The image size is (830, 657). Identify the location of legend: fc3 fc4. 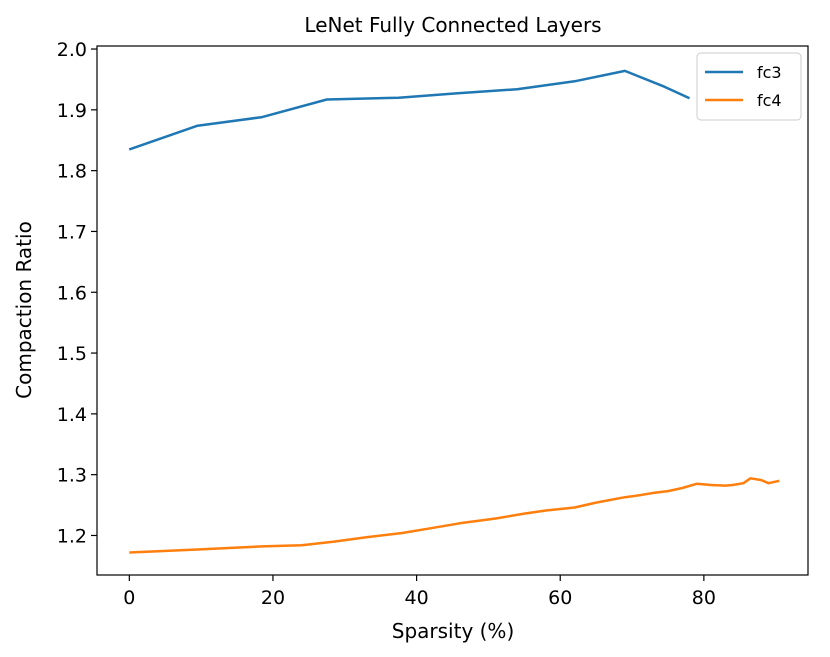
(749, 86).